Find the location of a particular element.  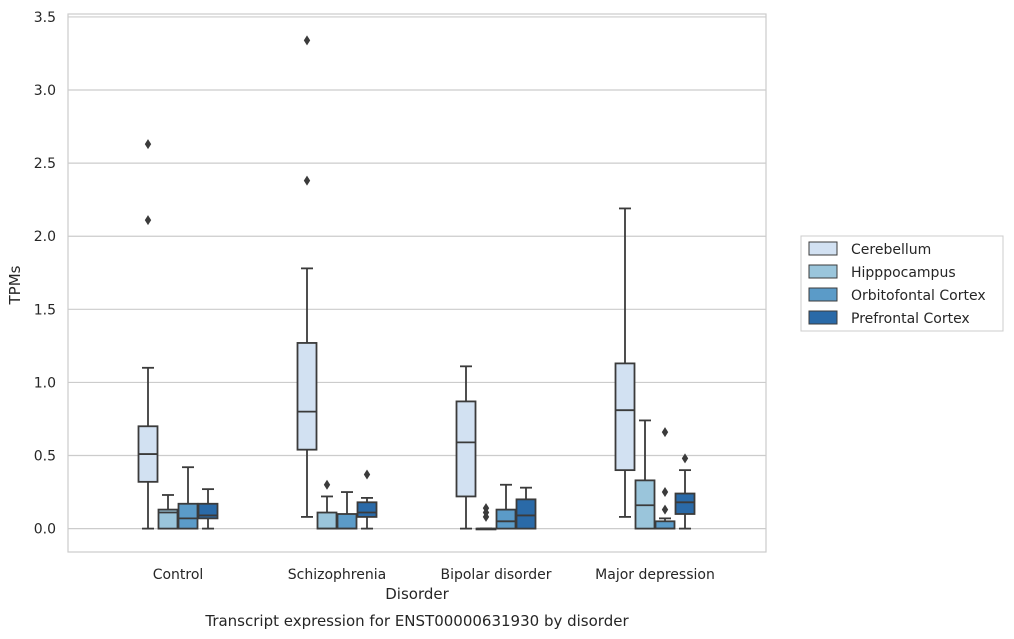

legend-label: Cerebellum is located at coordinates (891, 250).